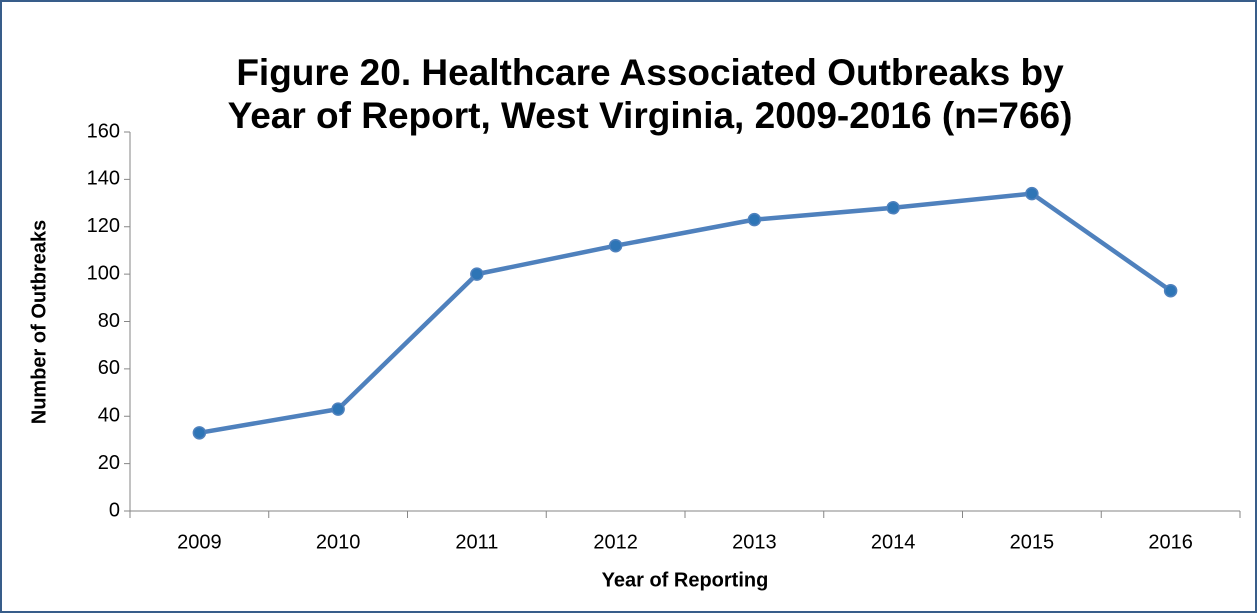  What do you see at coordinates (103, 179) in the screenshot?
I see `y-tick-label: 140` at bounding box center [103, 179].